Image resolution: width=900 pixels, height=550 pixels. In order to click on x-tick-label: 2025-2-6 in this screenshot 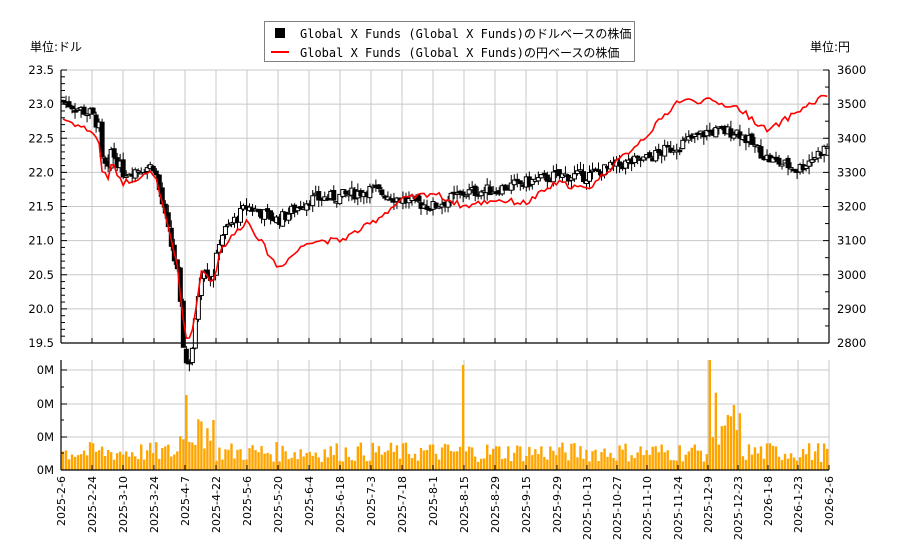, I will do `click(61, 501)`.